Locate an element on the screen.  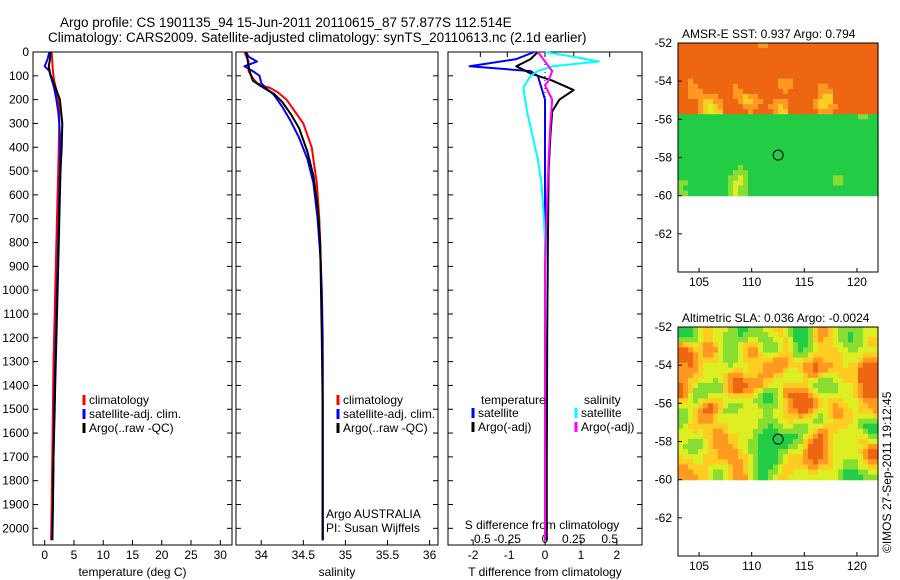
difference-xtick-label: 0 is located at coordinates (545, 555).